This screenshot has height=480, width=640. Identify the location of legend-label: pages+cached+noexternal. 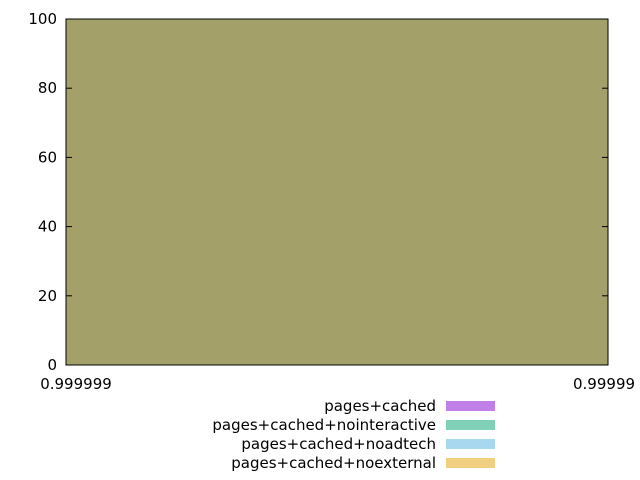
(333, 463).